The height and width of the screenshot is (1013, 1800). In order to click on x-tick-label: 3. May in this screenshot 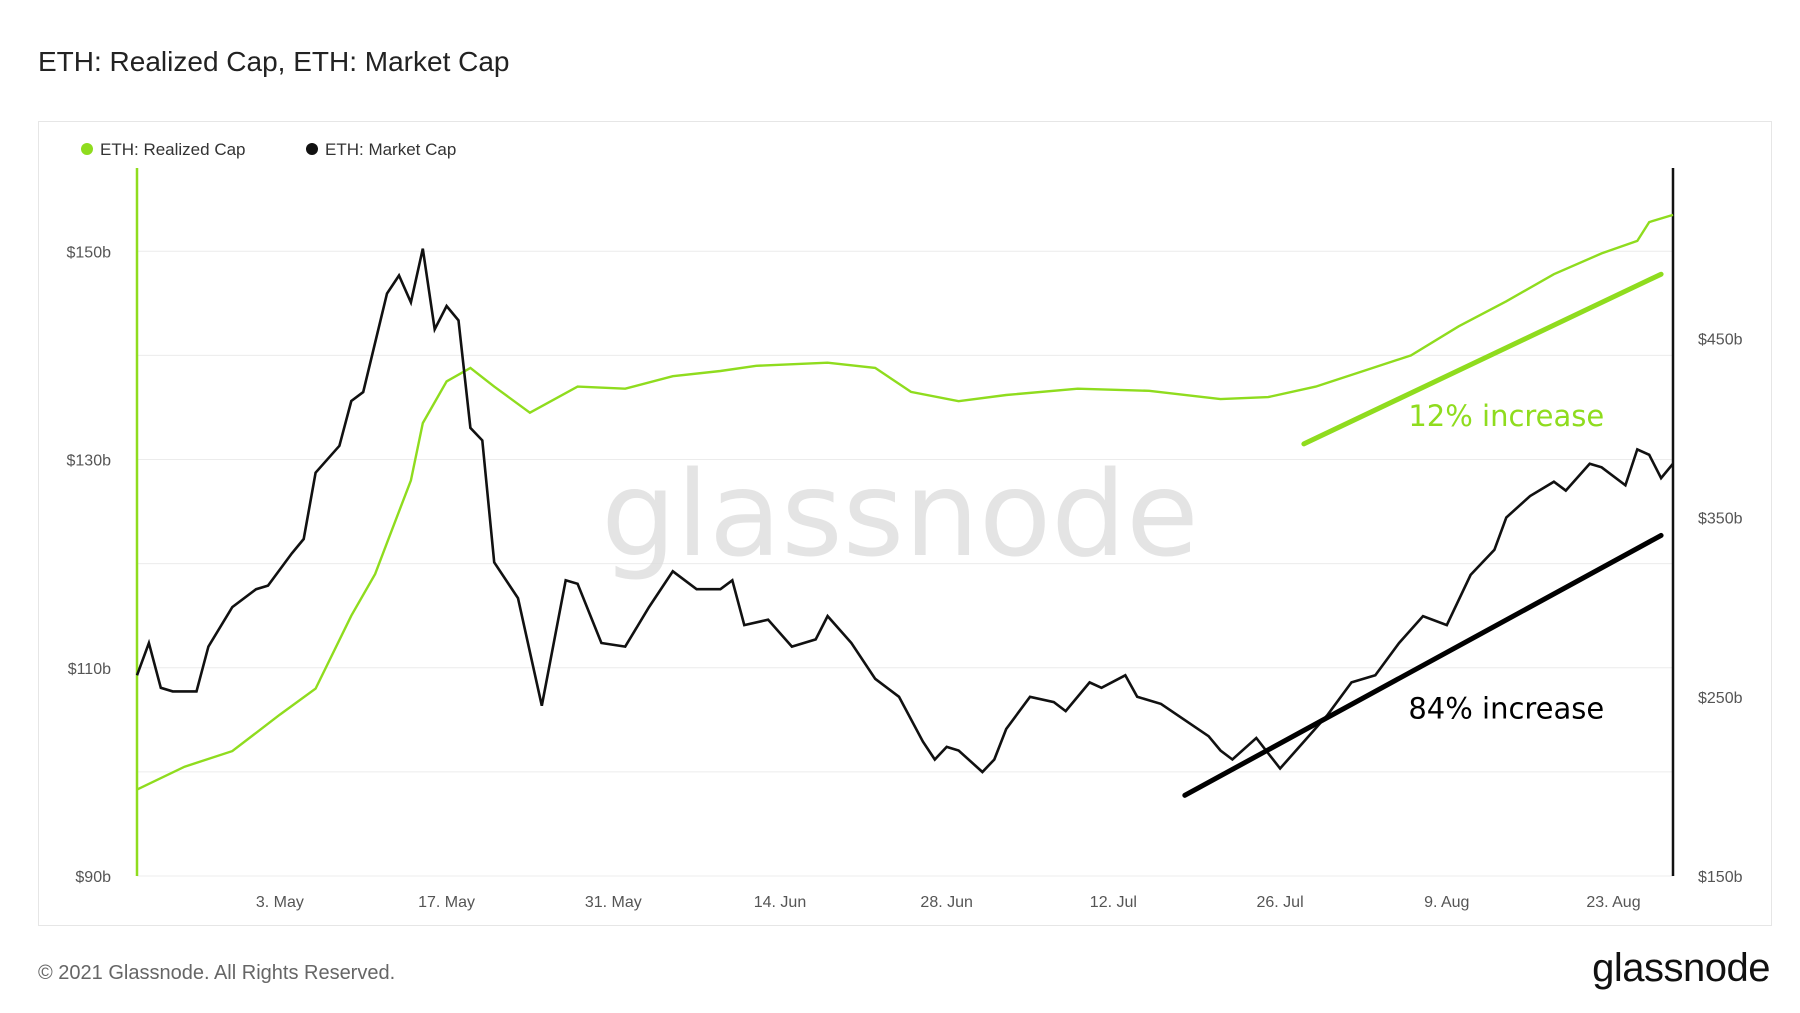, I will do `click(280, 902)`.